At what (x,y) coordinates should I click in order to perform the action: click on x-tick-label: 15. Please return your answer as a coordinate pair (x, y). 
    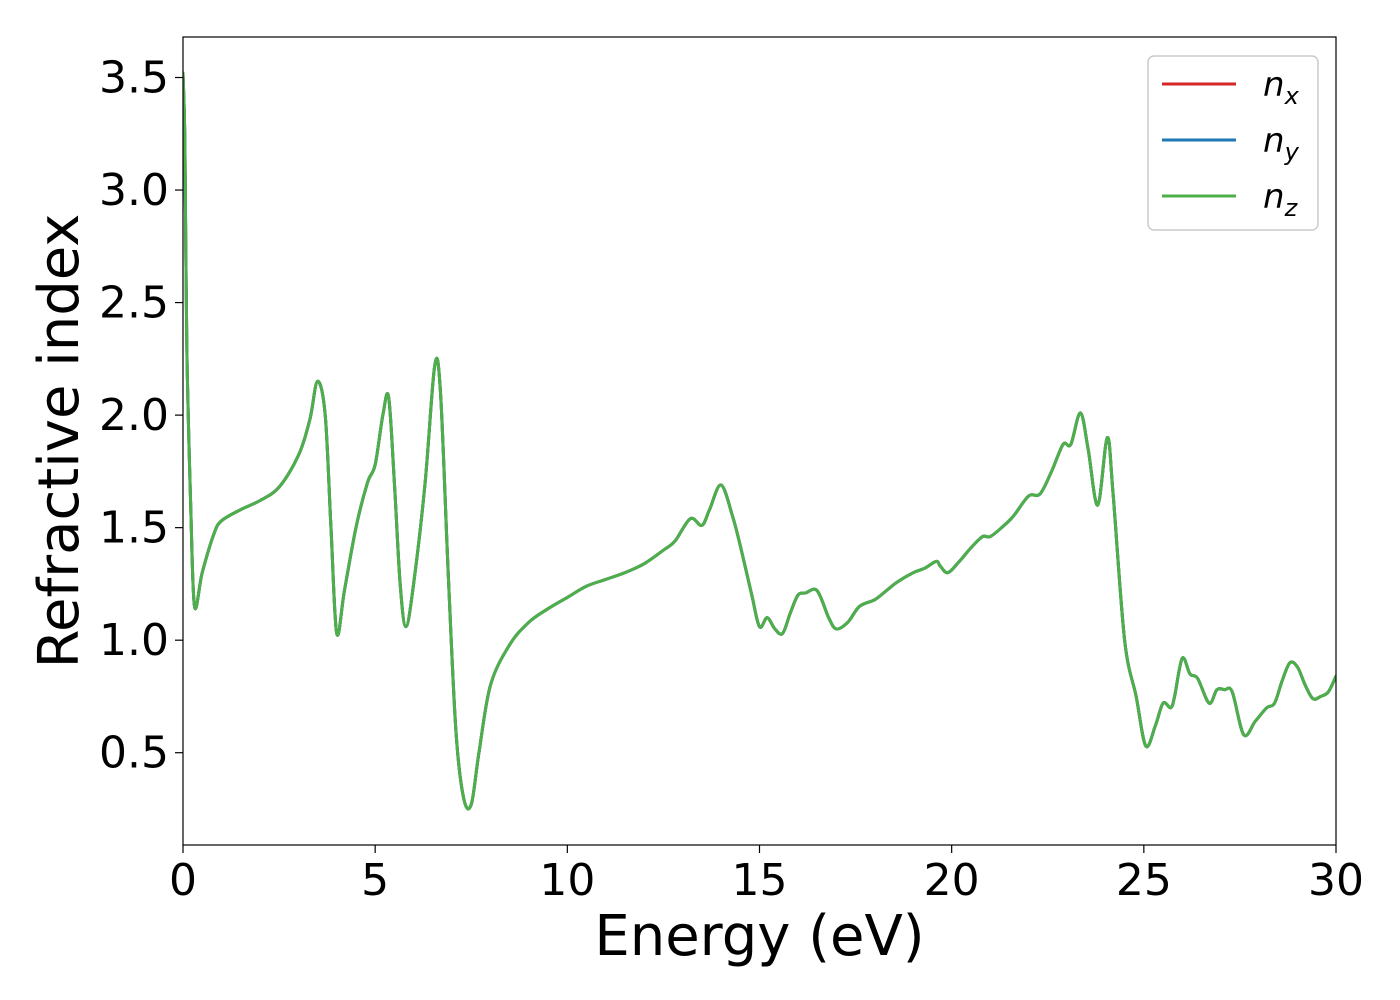
    Looking at the image, I should click on (760, 880).